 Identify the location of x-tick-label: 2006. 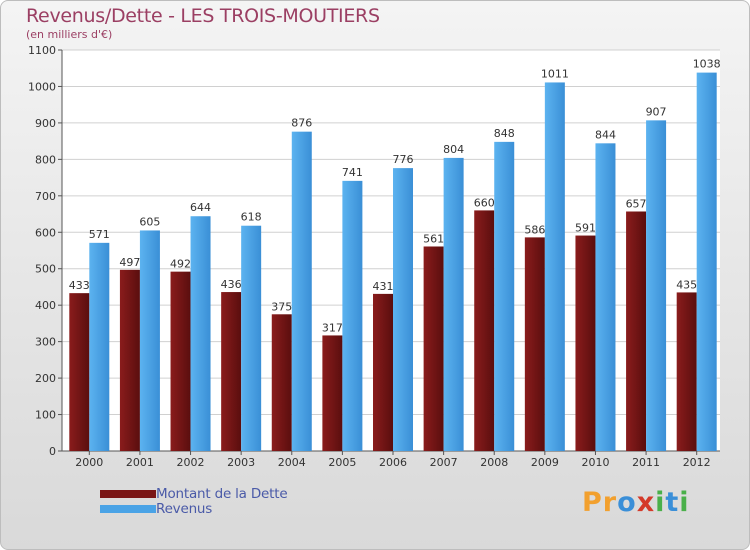
(393, 462).